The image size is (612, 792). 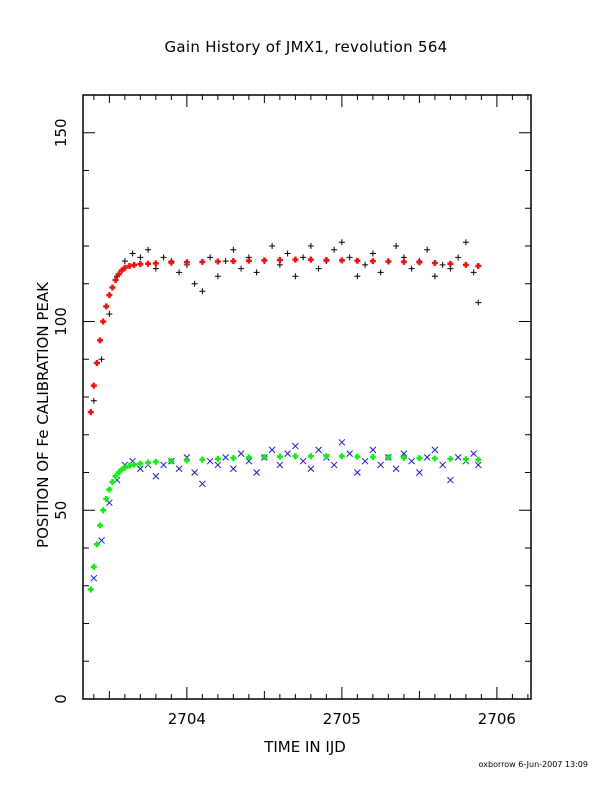 What do you see at coordinates (61, 321) in the screenshot?
I see `y-tick-label: 100` at bounding box center [61, 321].